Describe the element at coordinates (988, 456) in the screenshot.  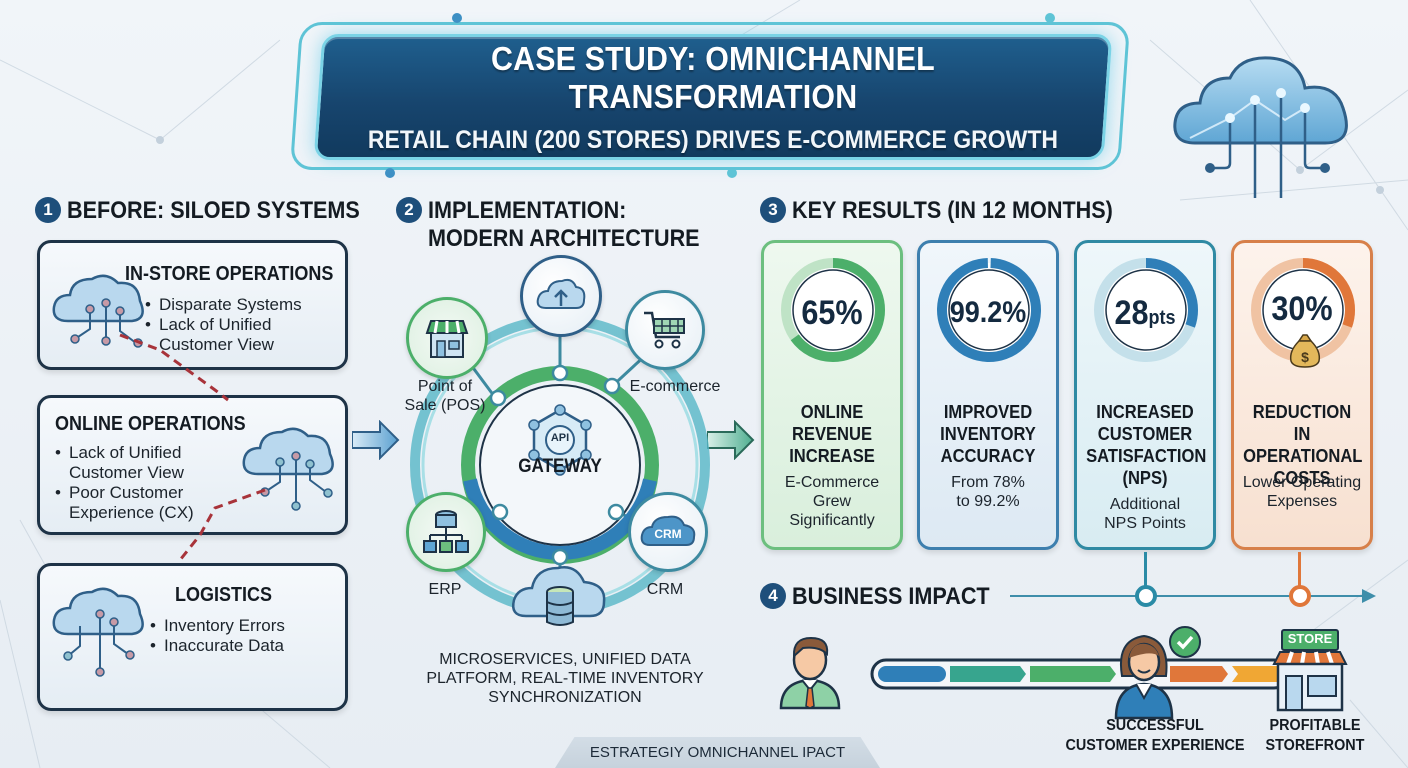
I see `title-line: ACCURACY` at that location.